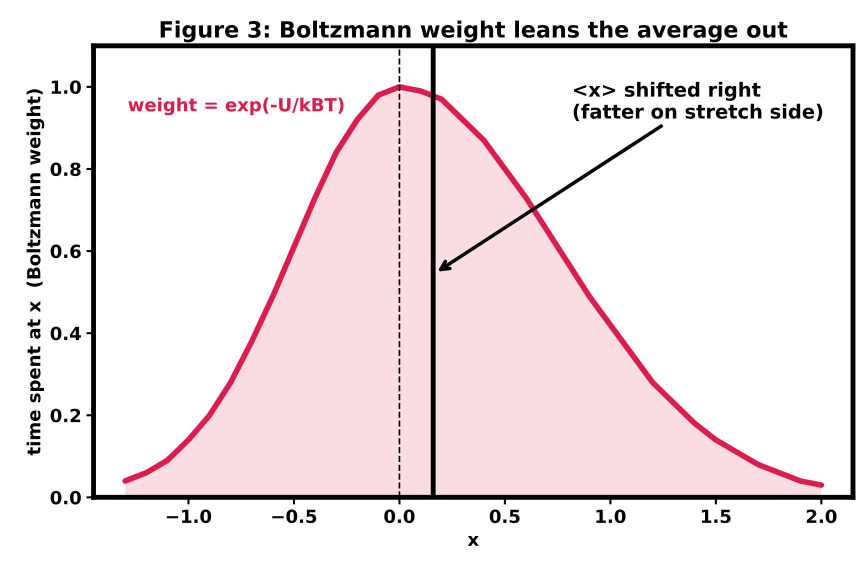 This screenshot has height=573, width=866. Describe the element at coordinates (473, 541) in the screenshot. I see `x-axis-title: x` at that location.